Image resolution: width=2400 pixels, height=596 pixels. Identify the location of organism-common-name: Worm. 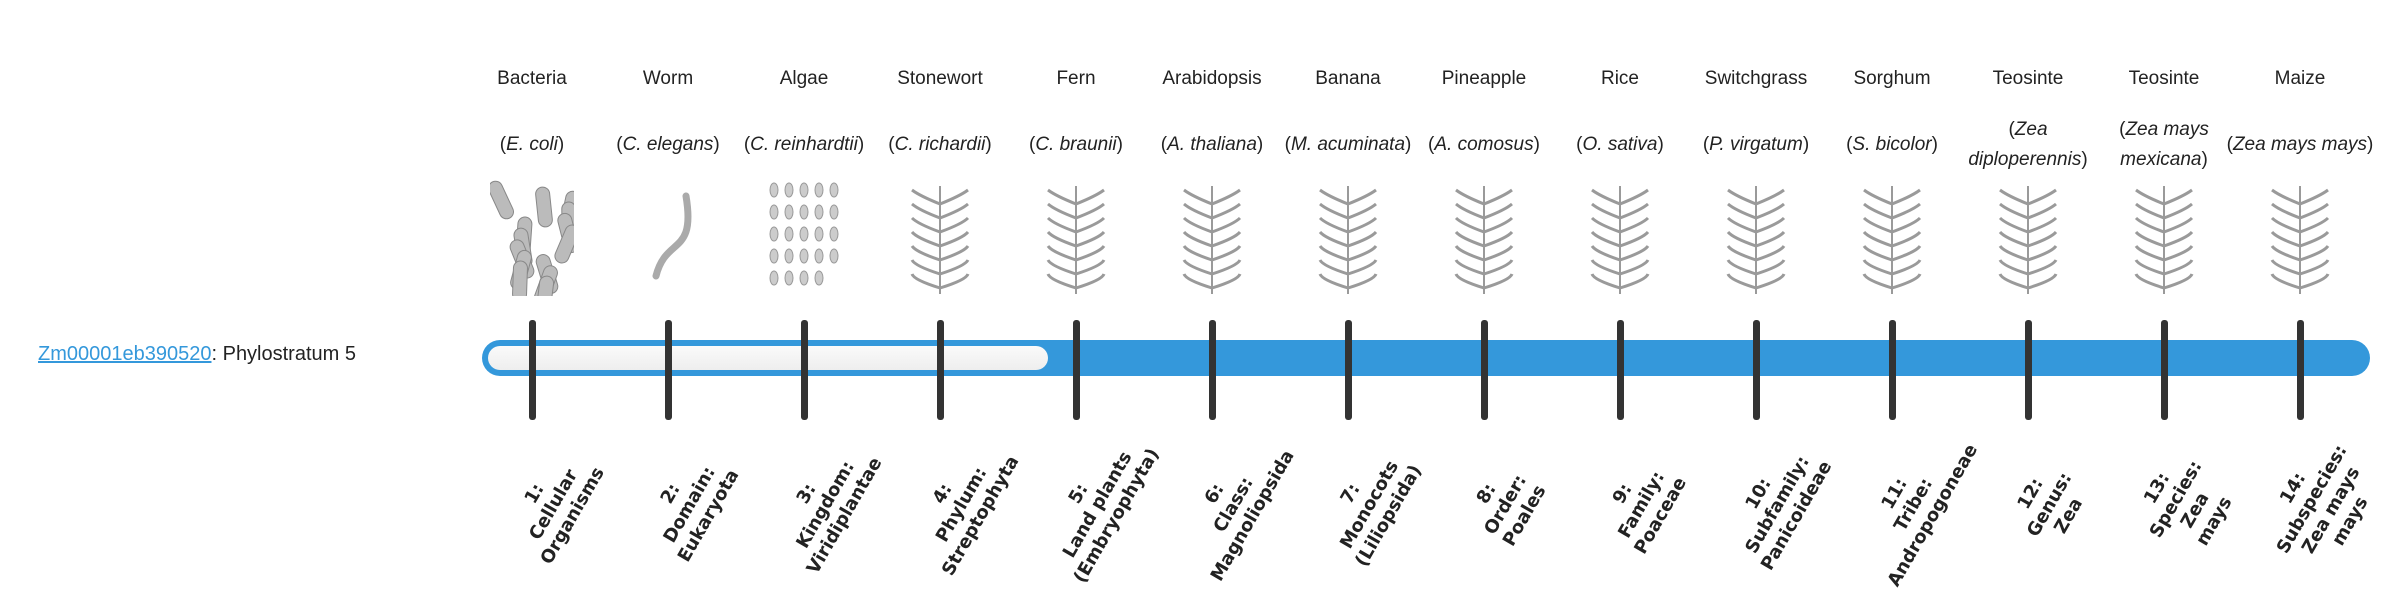
(668, 78).